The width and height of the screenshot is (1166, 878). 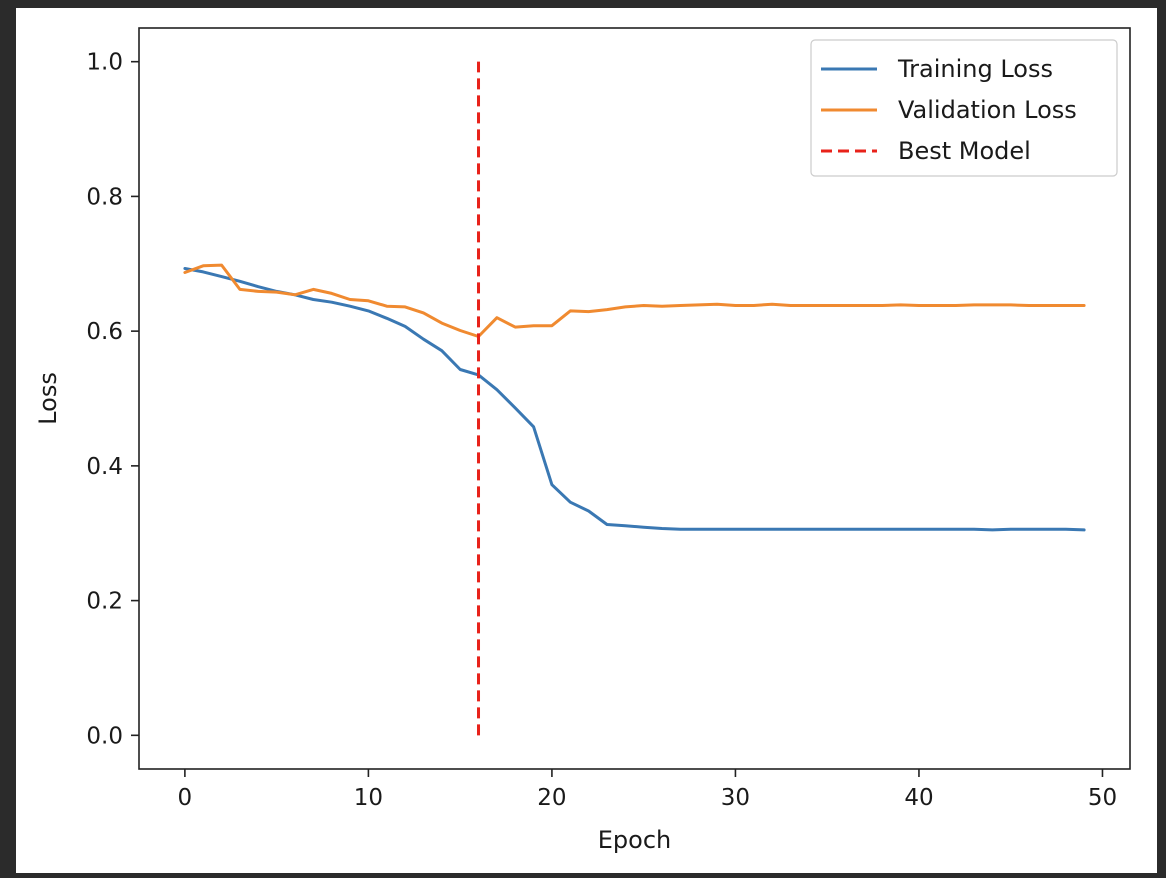 I want to click on y-tick-label: 0.4, so click(x=104, y=467).